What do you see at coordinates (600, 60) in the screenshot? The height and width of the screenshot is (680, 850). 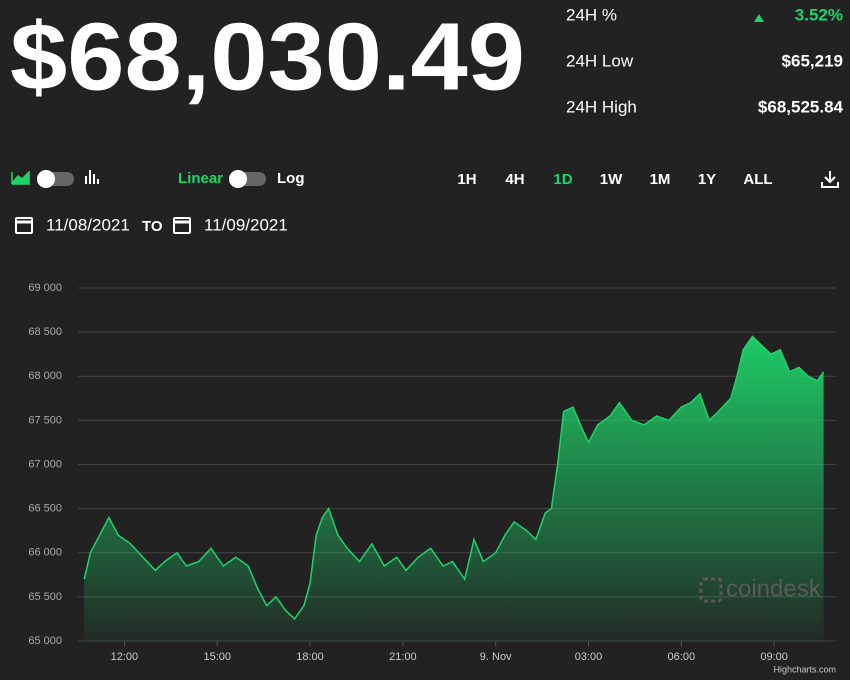 I see `stat-label: 24H Low` at bounding box center [600, 60].